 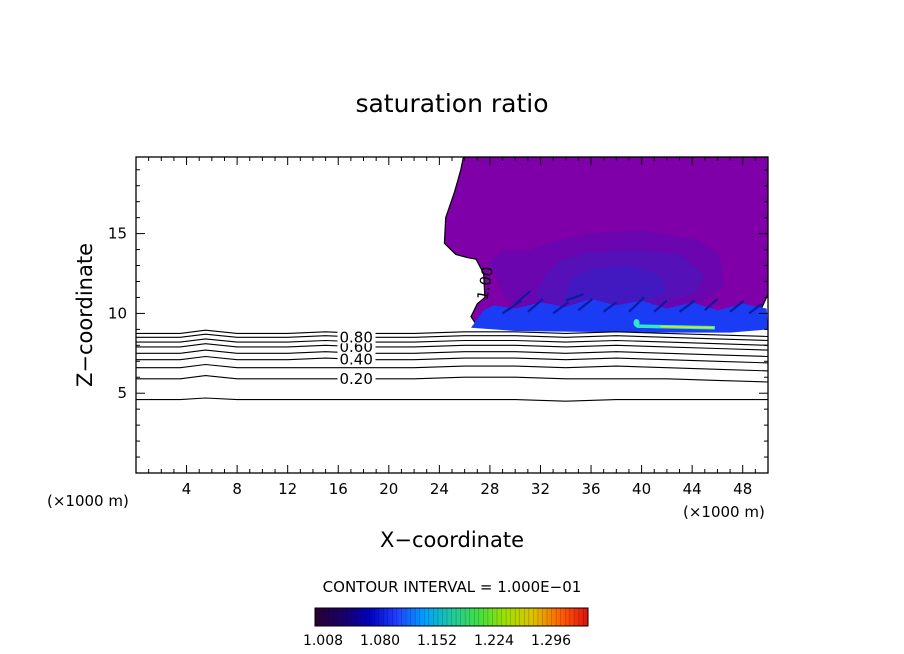 What do you see at coordinates (338, 489) in the screenshot?
I see `x-tick-label: 16` at bounding box center [338, 489].